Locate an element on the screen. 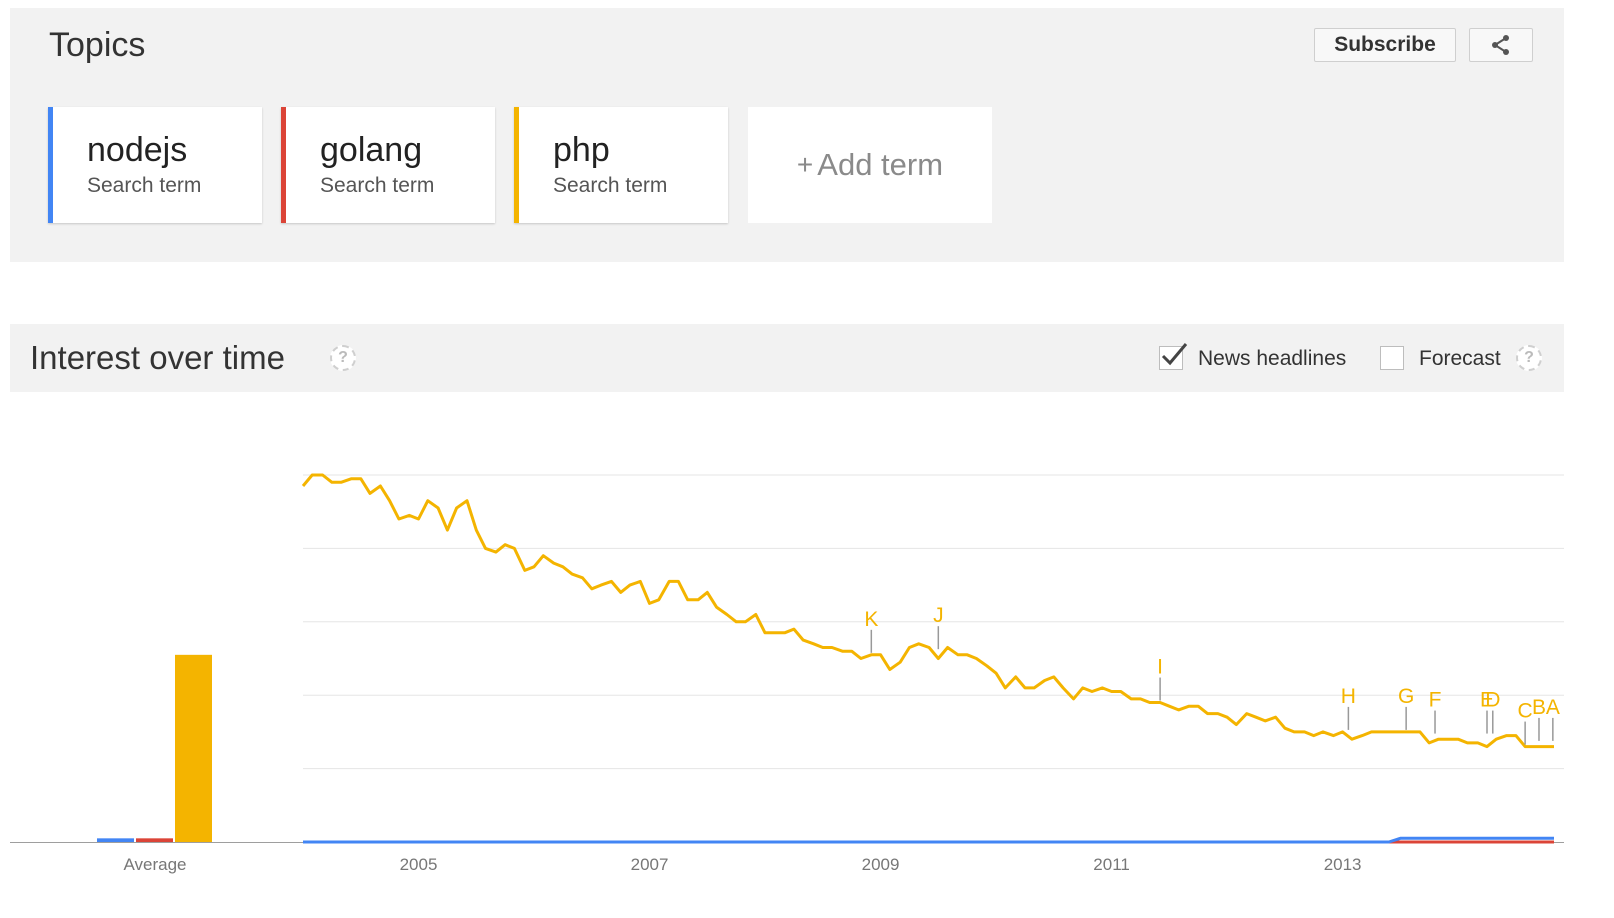 The height and width of the screenshot is (918, 1614). term-card-nodejs: nodejs Search term is located at coordinates (155, 165).